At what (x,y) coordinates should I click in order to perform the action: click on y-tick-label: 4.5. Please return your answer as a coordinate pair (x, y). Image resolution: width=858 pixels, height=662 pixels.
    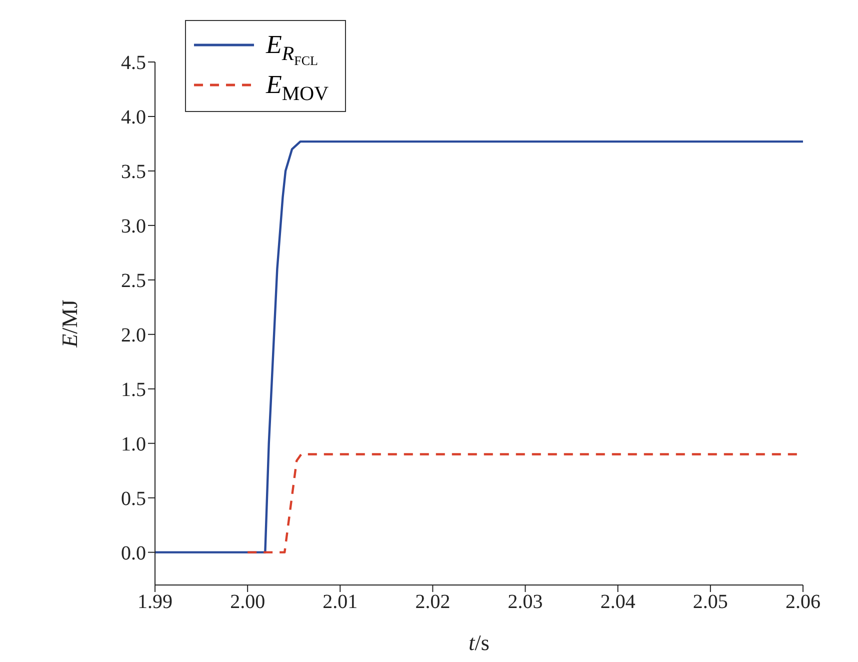
    Looking at the image, I should click on (133, 63).